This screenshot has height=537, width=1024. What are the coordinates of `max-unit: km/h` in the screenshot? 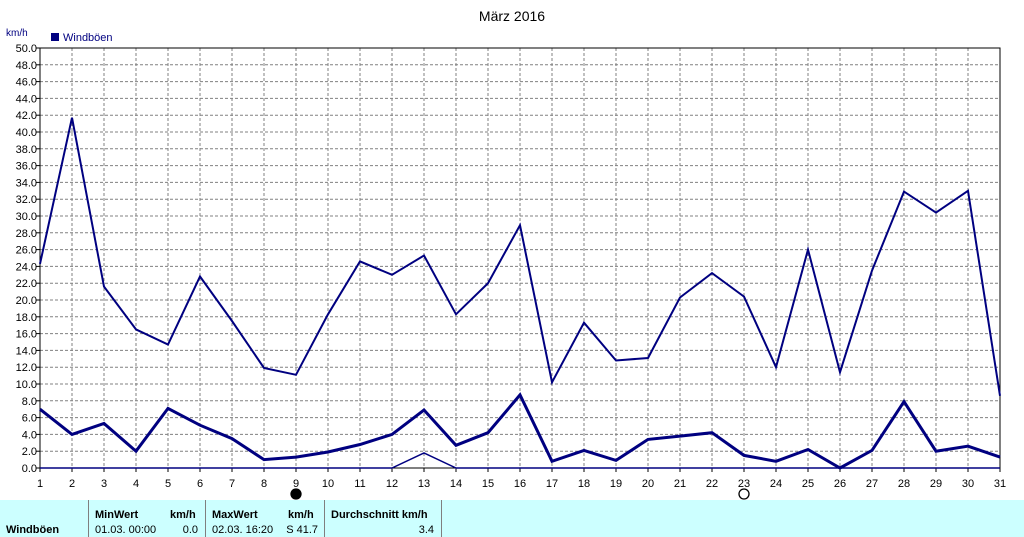 It's located at (301, 515).